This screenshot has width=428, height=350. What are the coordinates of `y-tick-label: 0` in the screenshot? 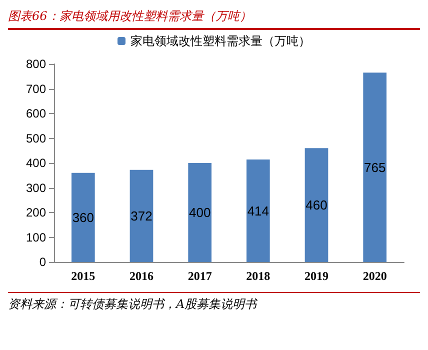 It's located at (42, 262).